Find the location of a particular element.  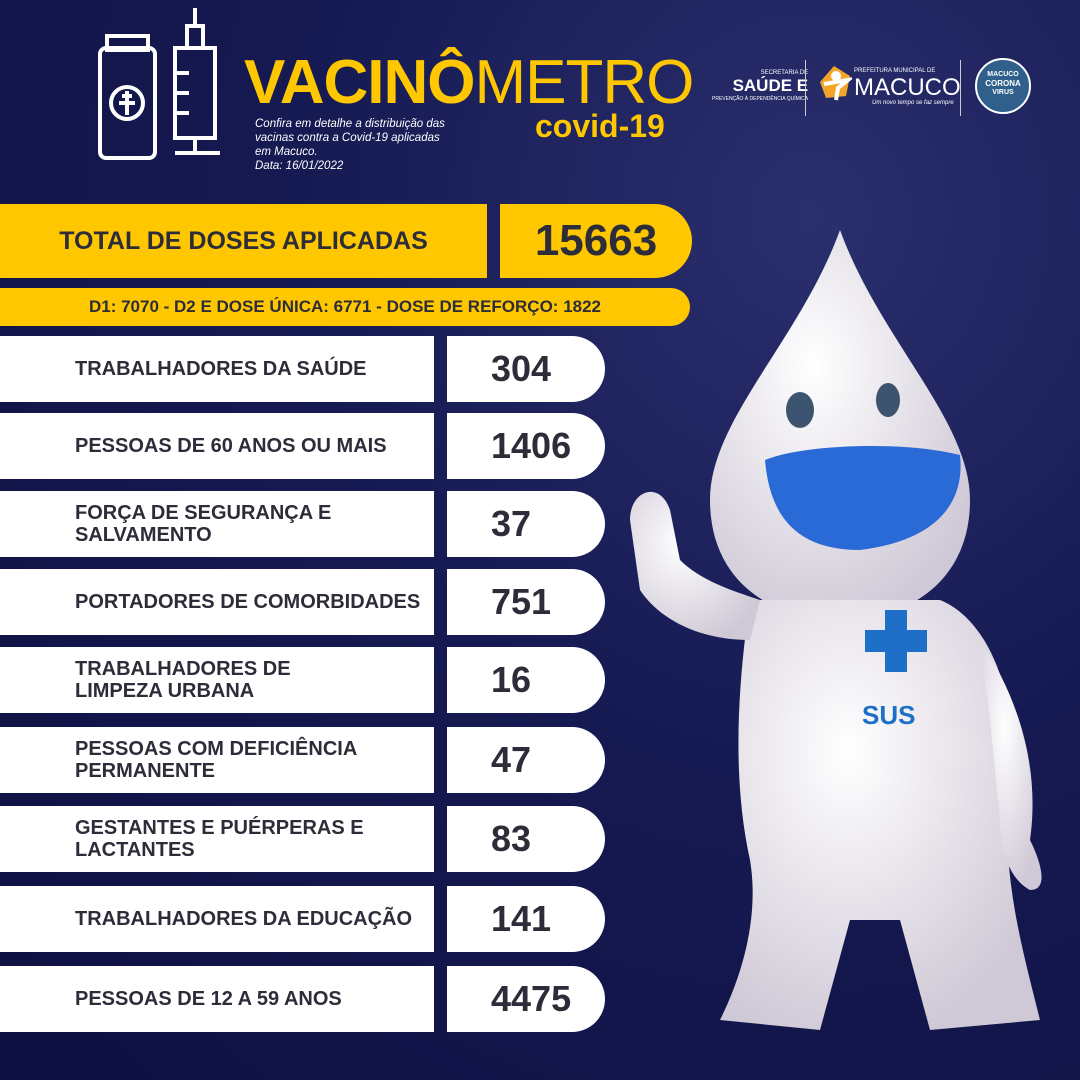

group-label: PORTADORES DE COMORBIDADES is located at coordinates (217, 602).